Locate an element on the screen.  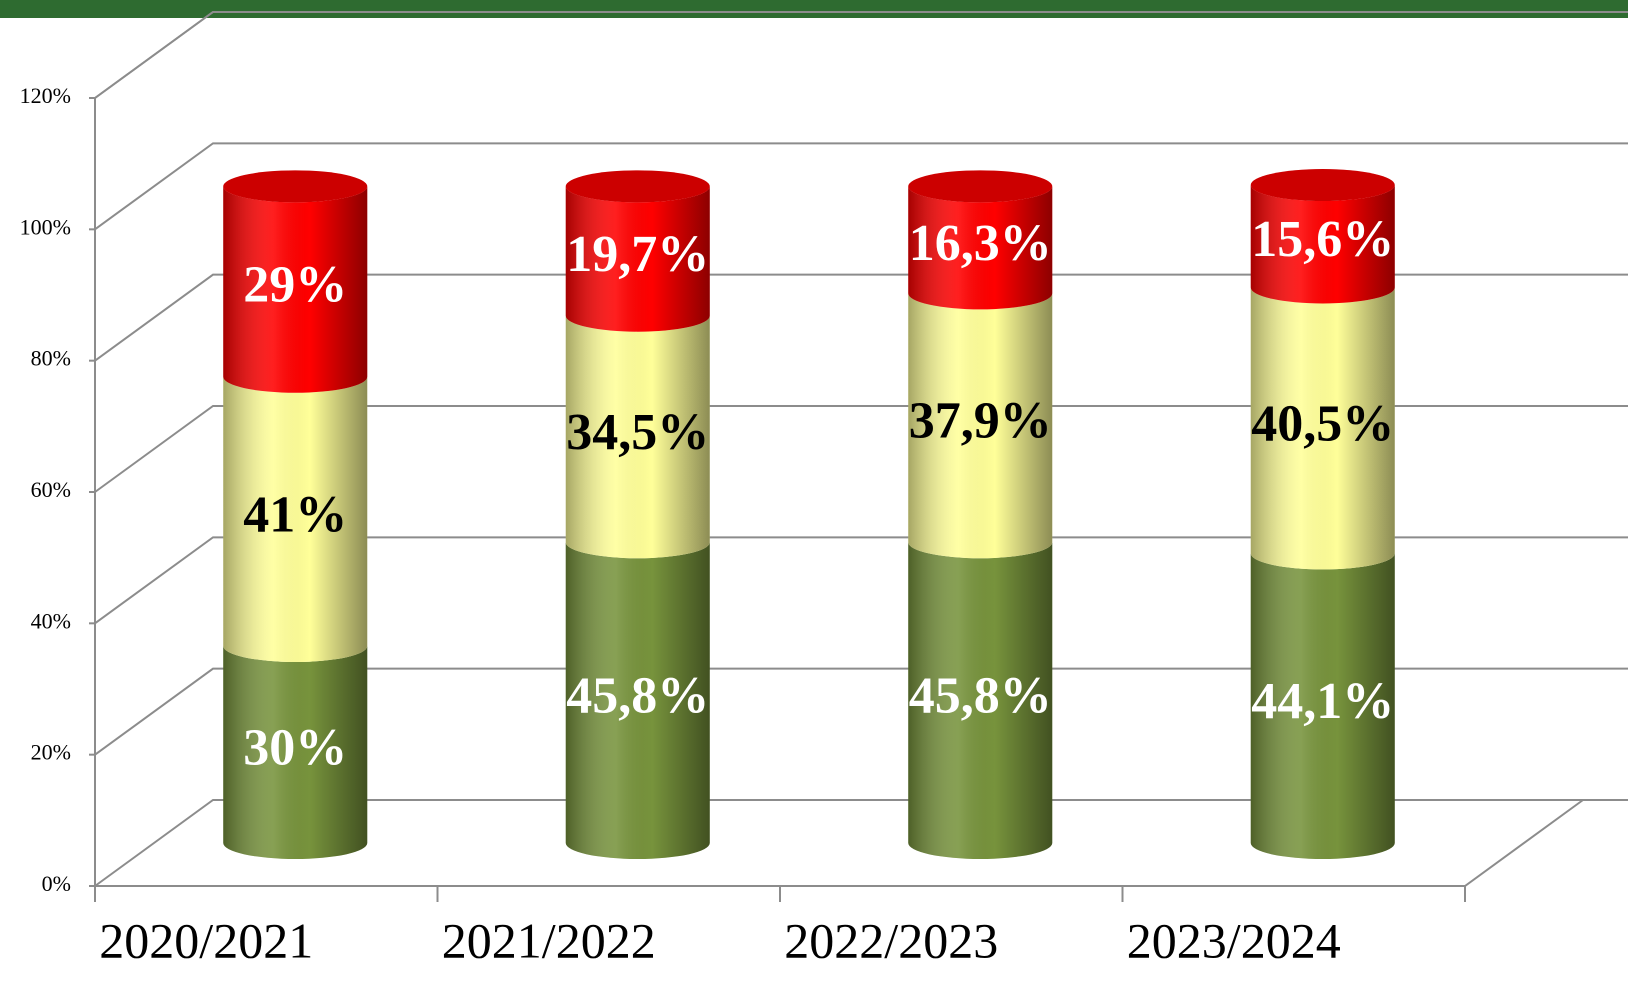
value-label: 34,5% is located at coordinates (637, 432).